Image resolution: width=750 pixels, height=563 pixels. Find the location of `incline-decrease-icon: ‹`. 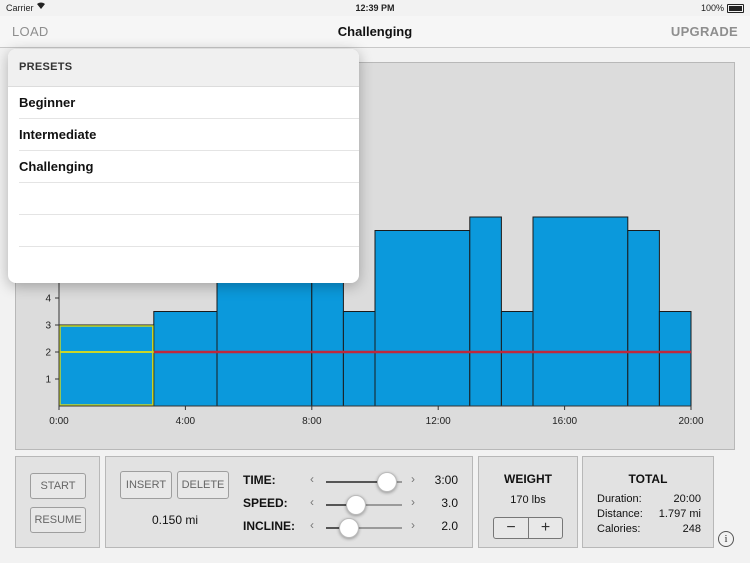

incline-decrease-icon: ‹ is located at coordinates (312, 525).